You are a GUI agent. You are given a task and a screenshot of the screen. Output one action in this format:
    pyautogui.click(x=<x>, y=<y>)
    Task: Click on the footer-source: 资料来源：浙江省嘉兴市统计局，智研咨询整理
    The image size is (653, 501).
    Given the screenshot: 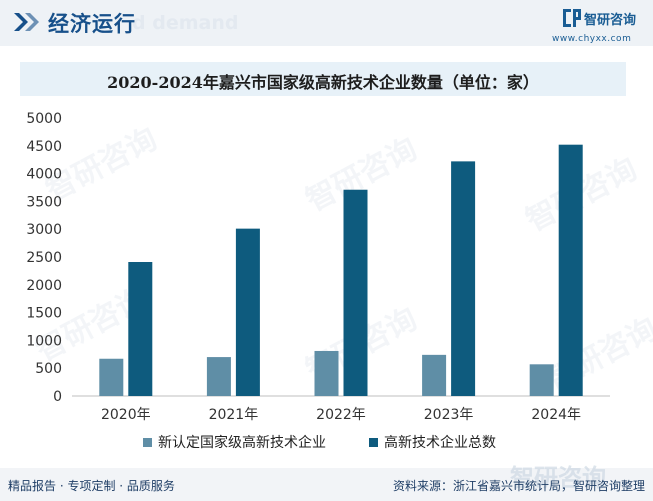 What is the action you would take?
    pyautogui.click(x=518, y=486)
    